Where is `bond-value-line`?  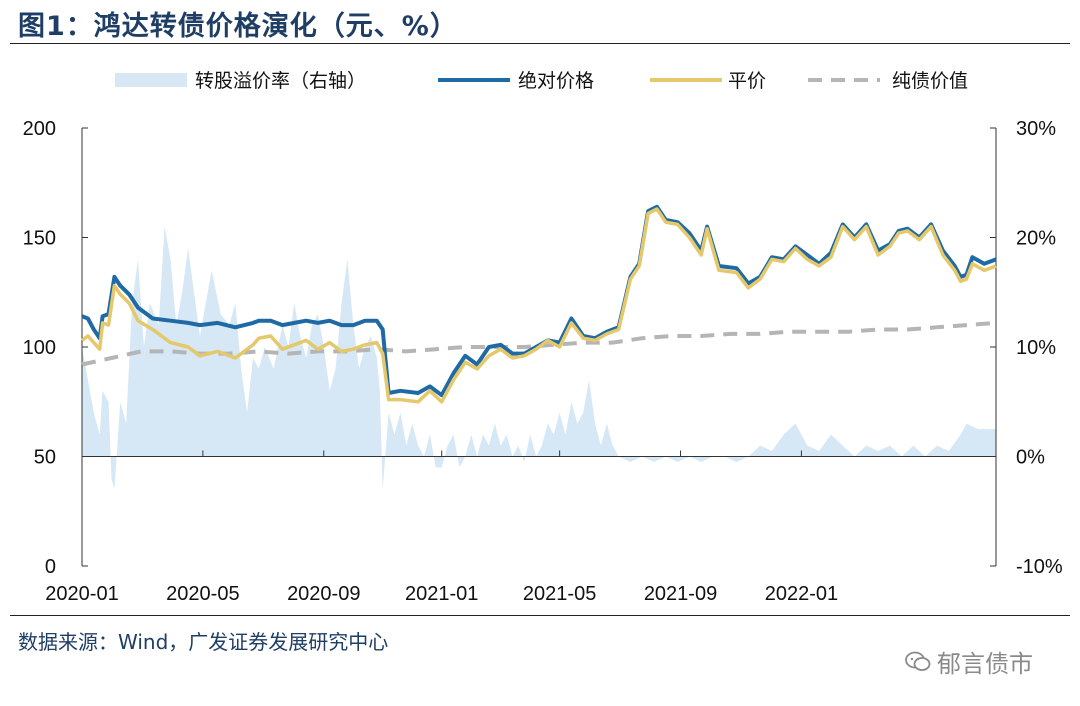
bond-value-line is located at coordinates (539, 343).